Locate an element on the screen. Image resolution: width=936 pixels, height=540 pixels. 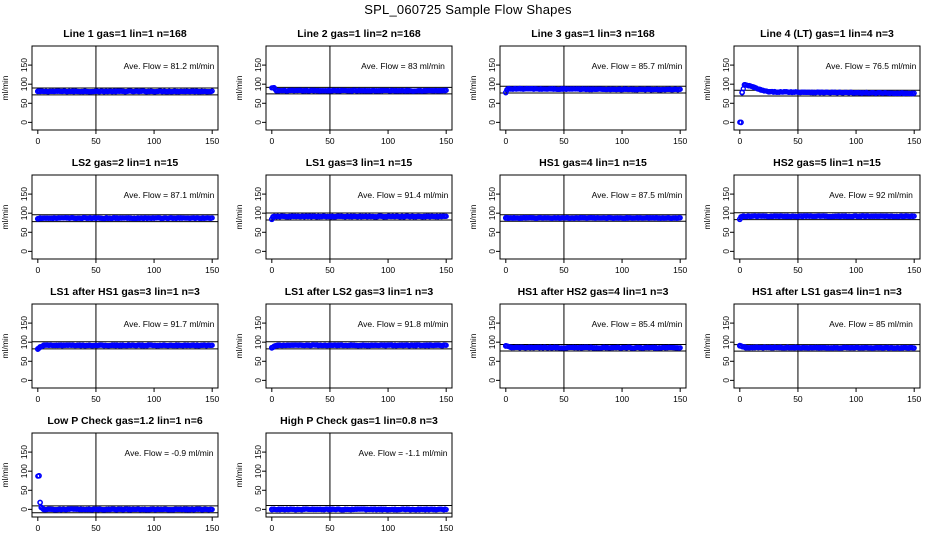
panel-title: HS1 gas=4 lin=1 n=15 is located at coordinates (593, 163).